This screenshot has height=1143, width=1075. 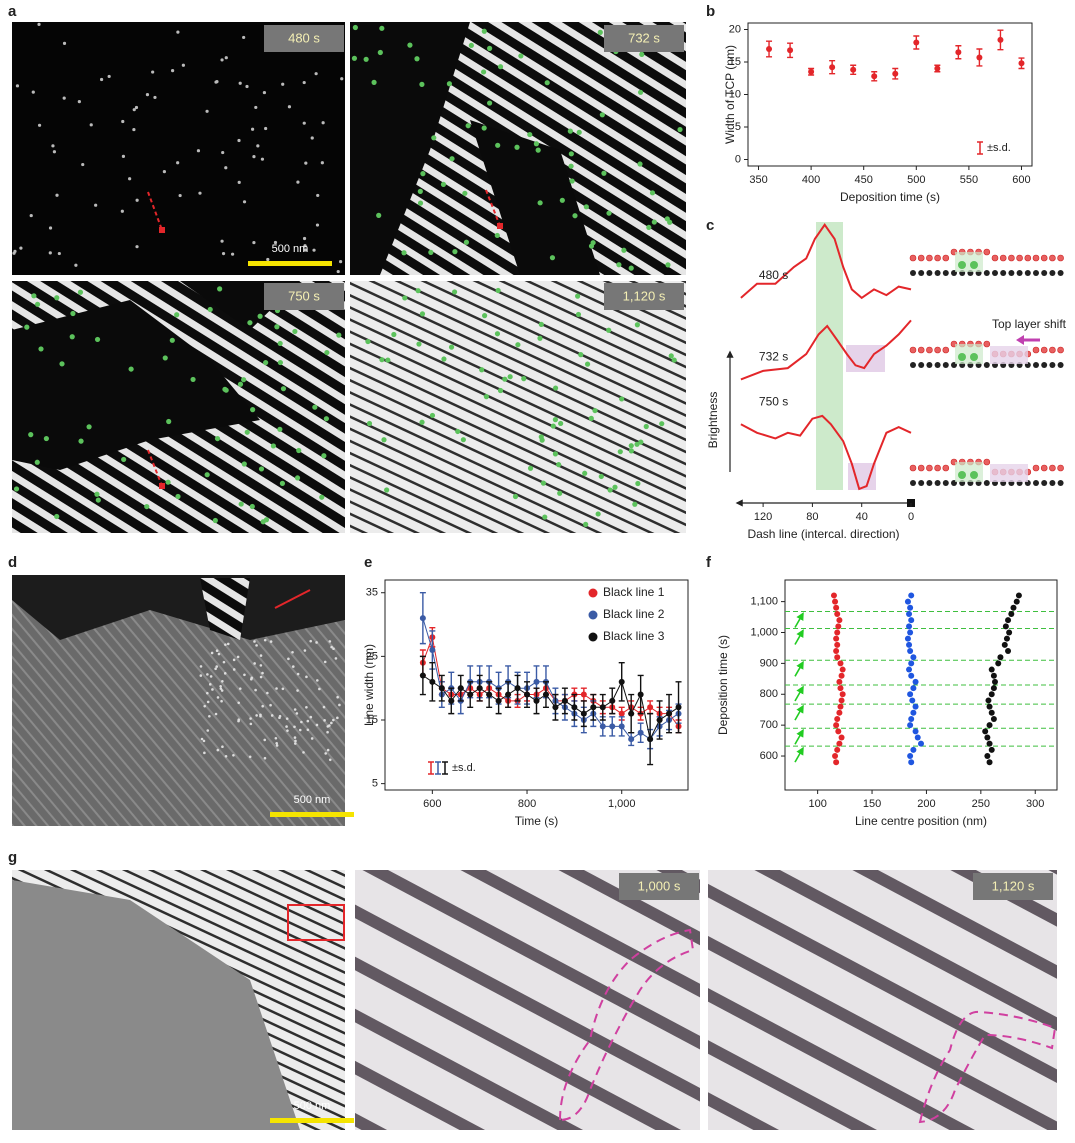 I want to click on panel-label: g, so click(x=12, y=857).